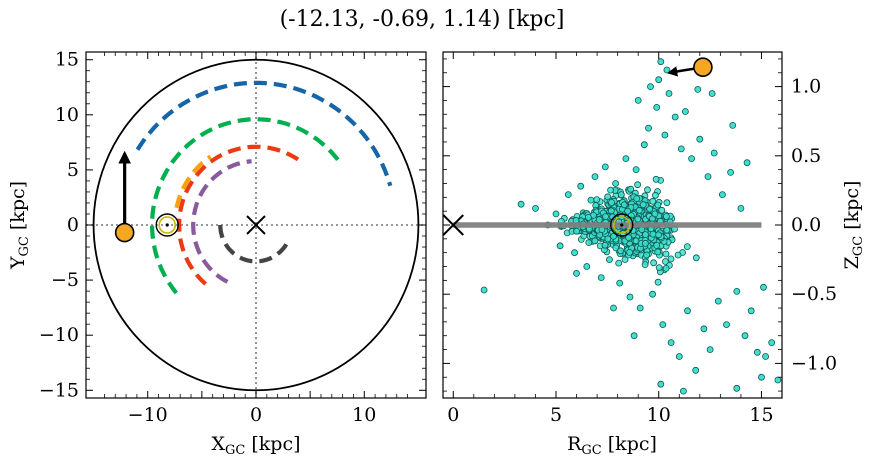 This screenshot has width=874, height=464. What do you see at coordinates (67, 60) in the screenshot?
I see `left-ytick-label: 15` at bounding box center [67, 60].